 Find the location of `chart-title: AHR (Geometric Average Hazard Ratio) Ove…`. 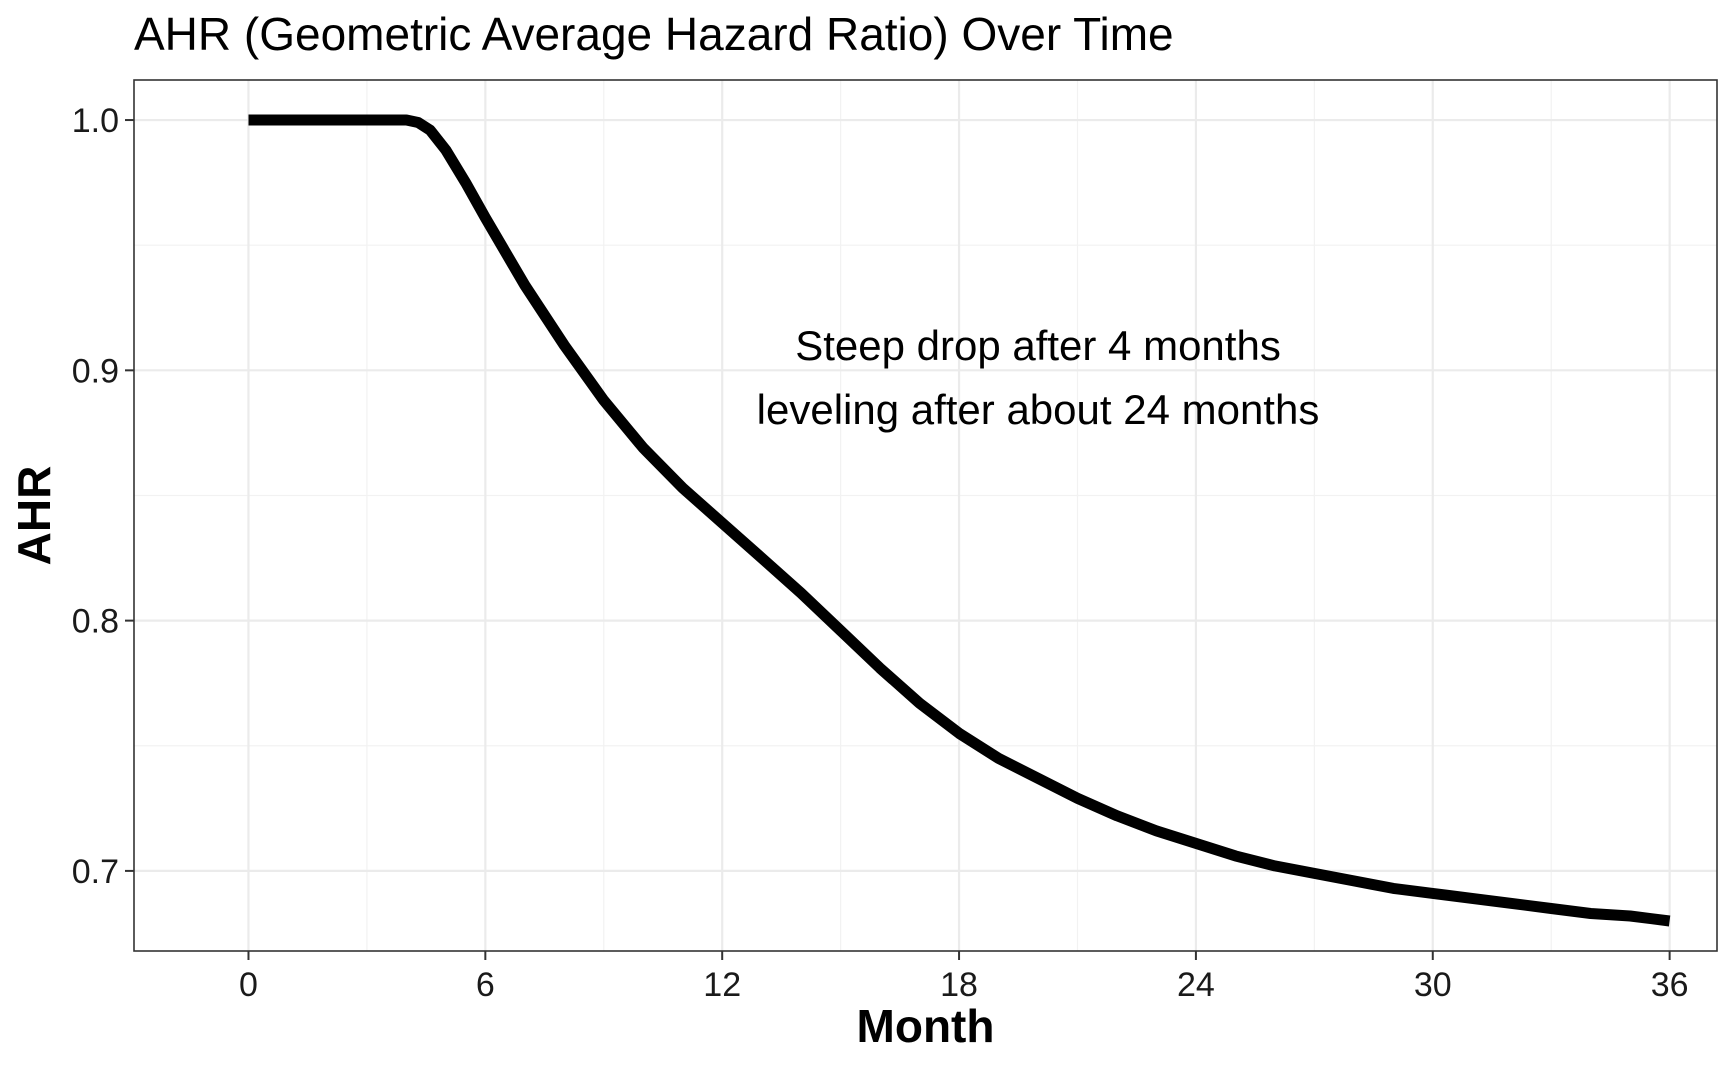

chart-title: AHR (Geometric Average Hazard Ratio) Ove… is located at coordinates (654, 34).